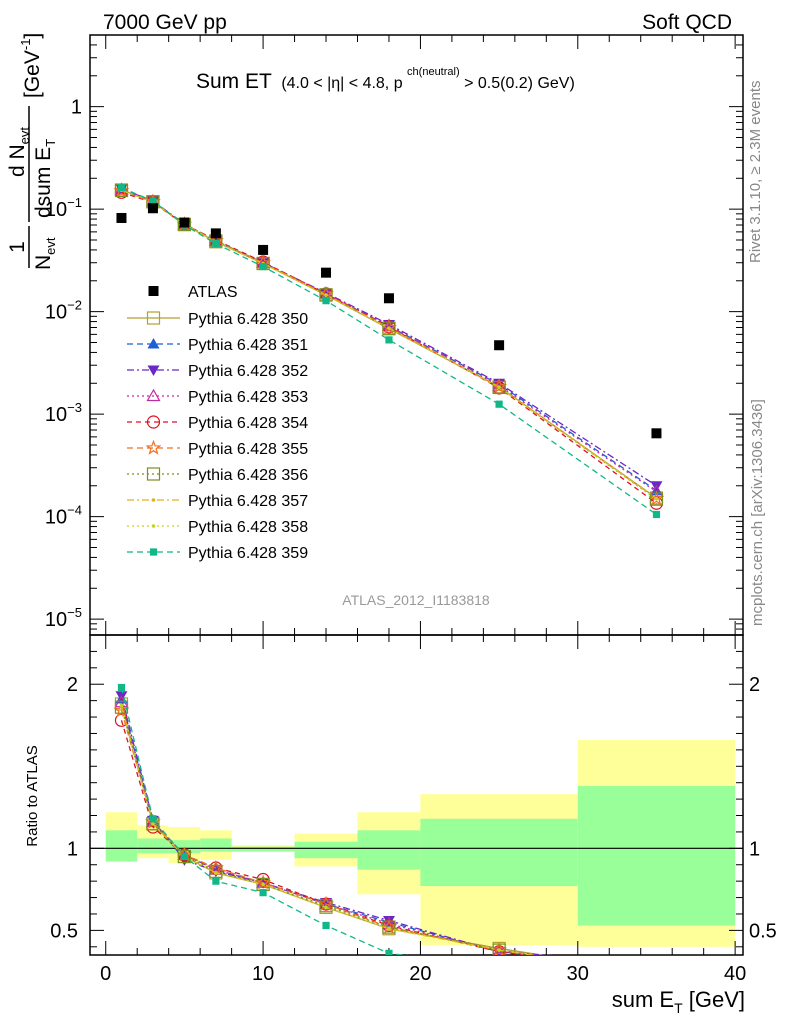 Image resolution: width=786 pixels, height=1024 pixels. I want to click on analysis-label: ATLAS_2012_I1183818, so click(416, 600).